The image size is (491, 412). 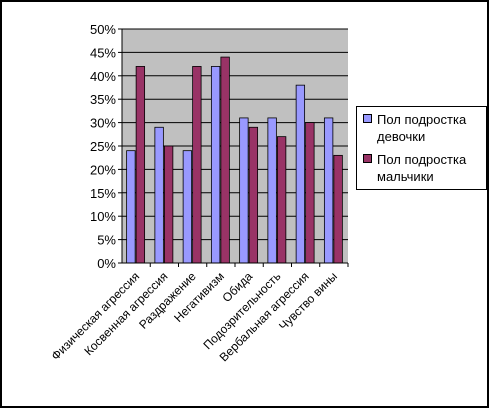 What do you see at coordinates (367, 118) in the screenshot?
I see `legend-swatch-girls` at bounding box center [367, 118].